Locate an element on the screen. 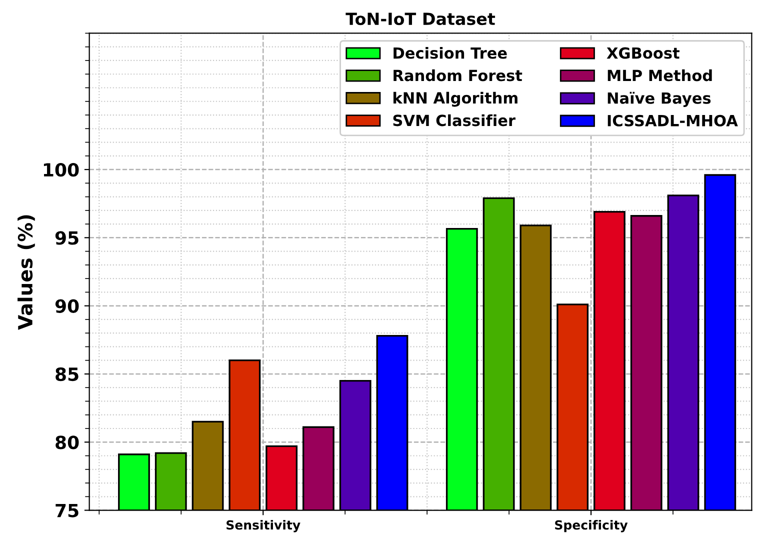  legend-label: XGBoost is located at coordinates (643, 53).